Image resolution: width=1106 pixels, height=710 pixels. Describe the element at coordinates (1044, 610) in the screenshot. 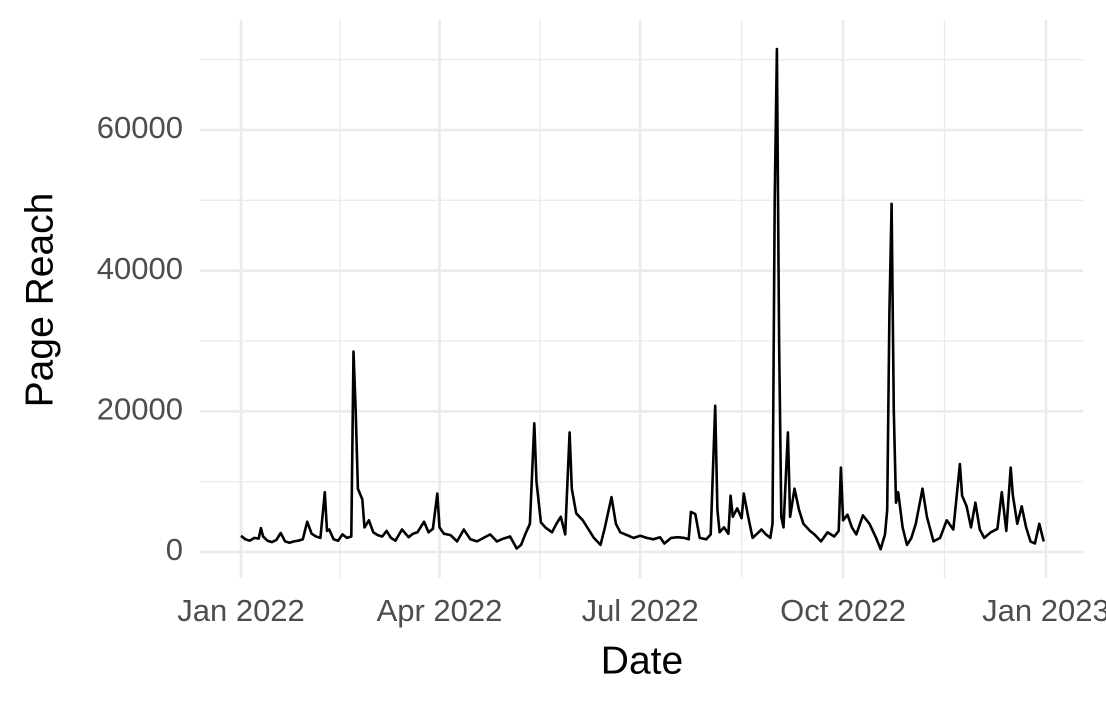

I see `x-tick-label: Jan 2023` at that location.